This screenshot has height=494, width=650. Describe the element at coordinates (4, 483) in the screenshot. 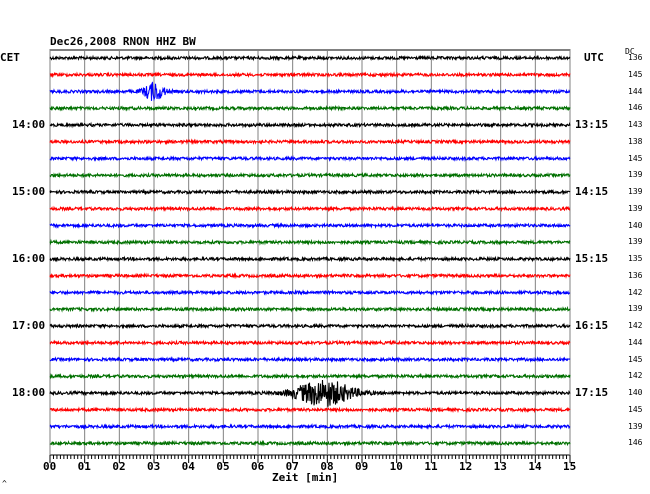

I see `footer-mark: ^` at that location.